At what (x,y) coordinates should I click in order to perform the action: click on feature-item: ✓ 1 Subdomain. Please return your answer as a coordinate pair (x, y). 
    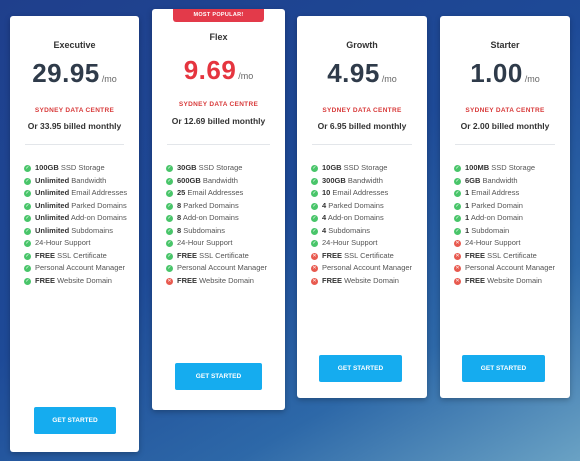
    Looking at the image, I should click on (509, 231).